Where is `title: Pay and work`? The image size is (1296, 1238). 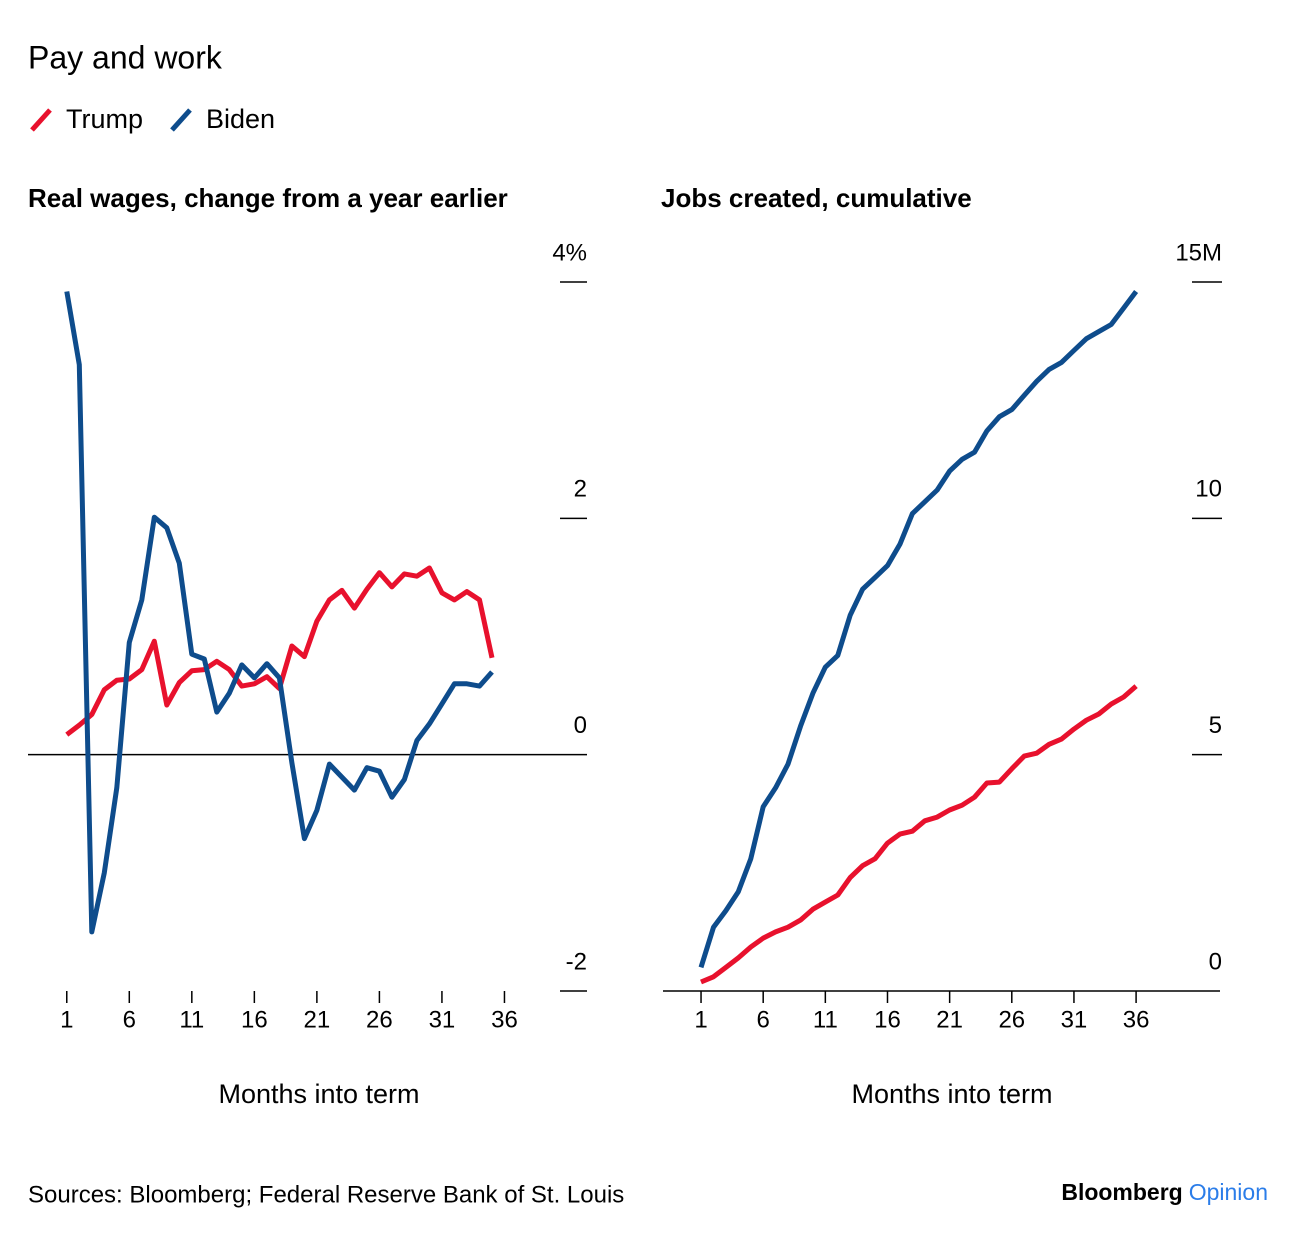
title: Pay and work is located at coordinates (125, 57).